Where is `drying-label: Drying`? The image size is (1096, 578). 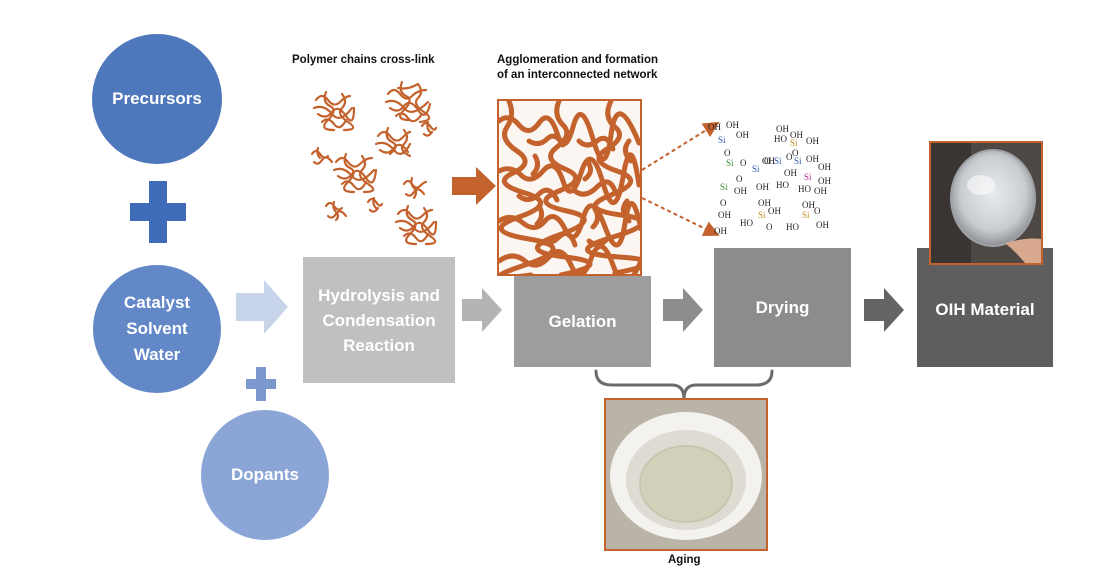 drying-label: Drying is located at coordinates (782, 307).